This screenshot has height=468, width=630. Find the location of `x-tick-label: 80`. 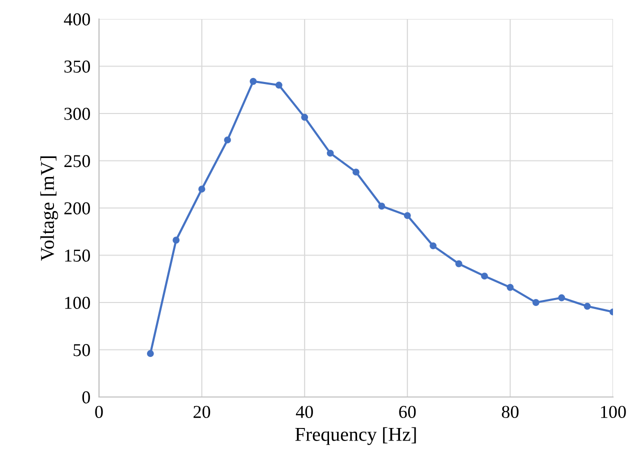

x-tick-label: 80 is located at coordinates (510, 412).